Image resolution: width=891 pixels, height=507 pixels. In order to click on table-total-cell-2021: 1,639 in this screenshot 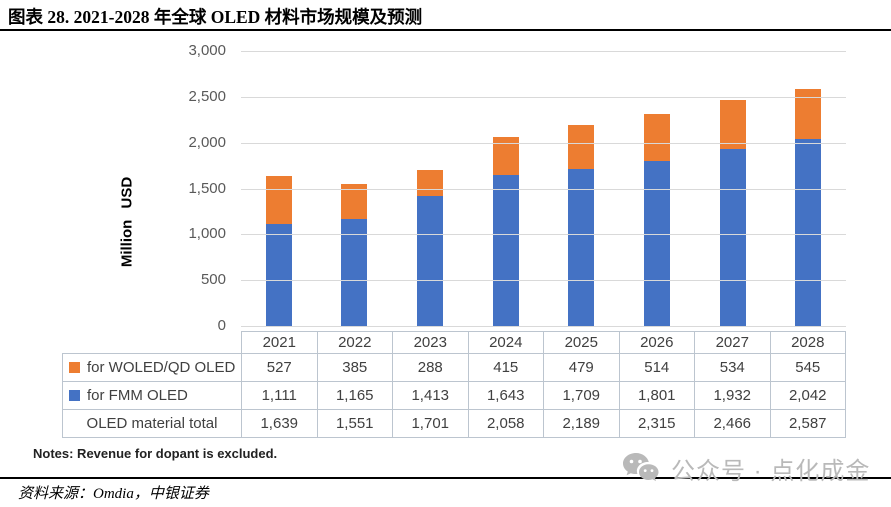, I will do `click(279, 423)`.